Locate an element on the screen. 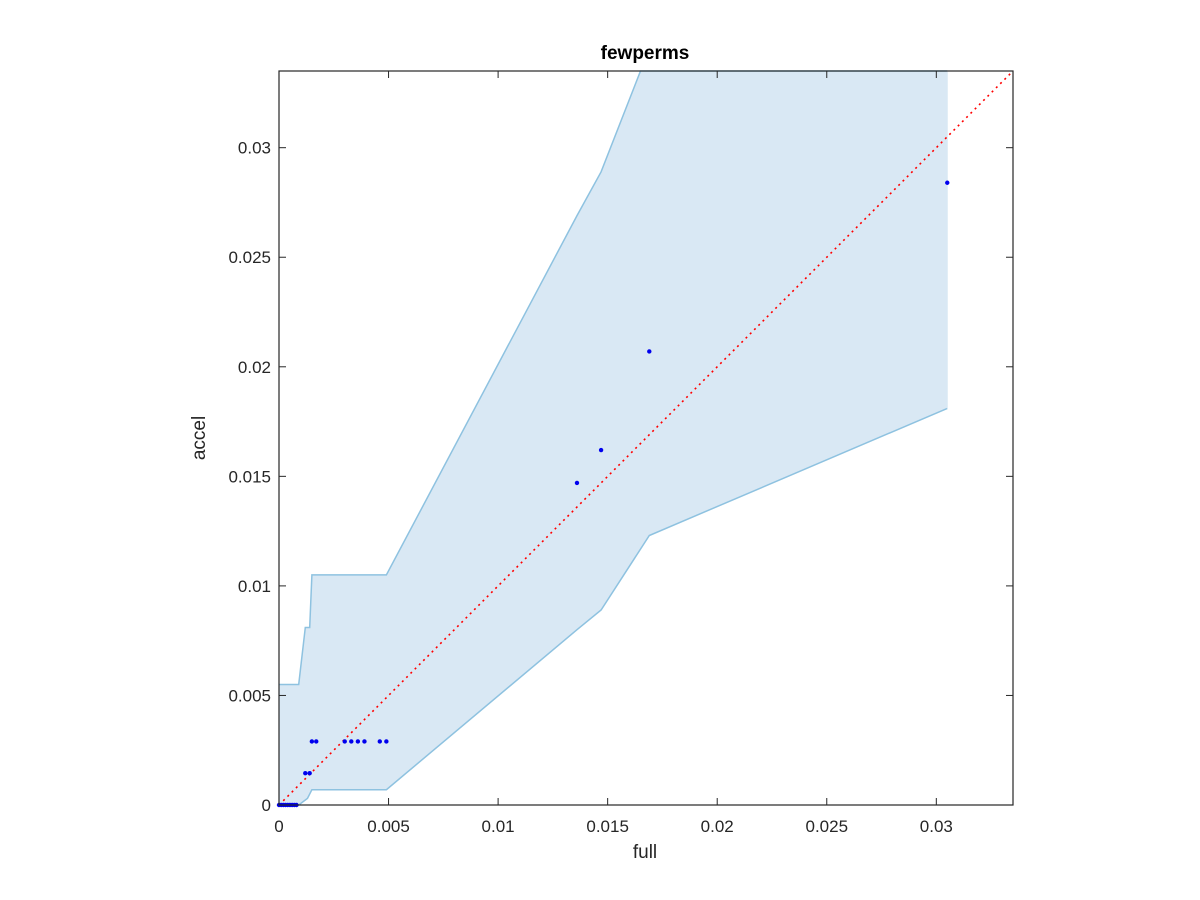 This screenshot has width=1200, height=900. x-tick-label: 0.015 is located at coordinates (607, 826).